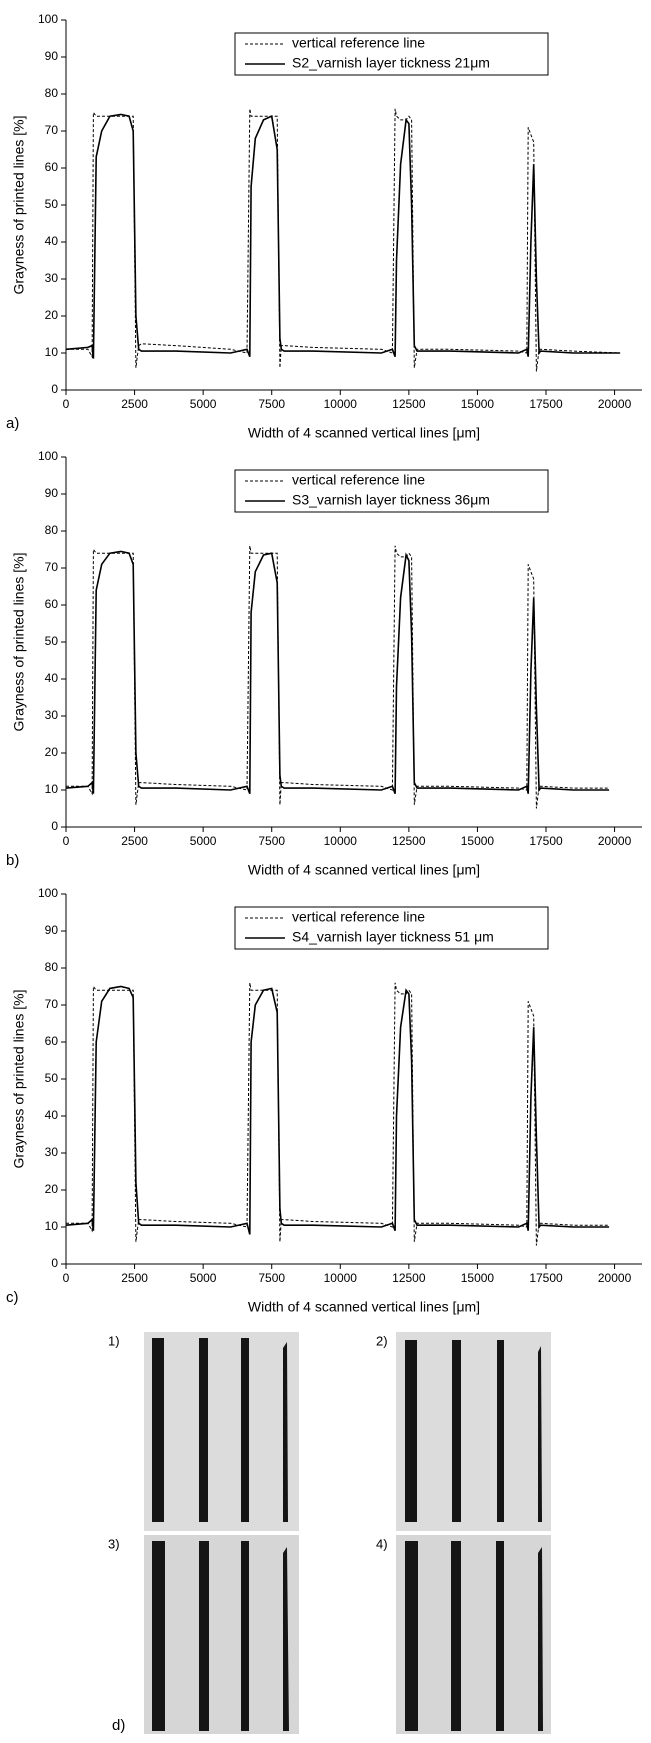  What do you see at coordinates (12, 860) in the screenshot?
I see `panel-label: b)` at bounding box center [12, 860].